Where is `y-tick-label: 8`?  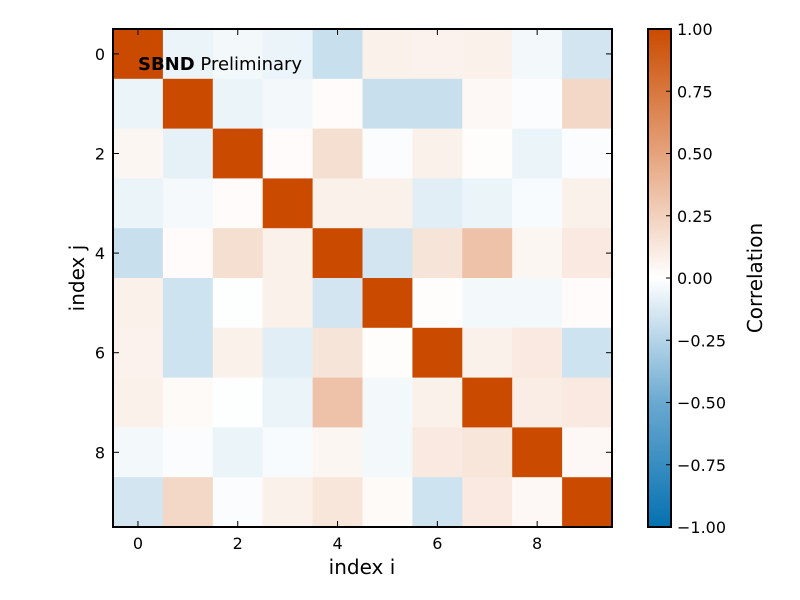
y-tick-label: 8 is located at coordinates (100, 452).